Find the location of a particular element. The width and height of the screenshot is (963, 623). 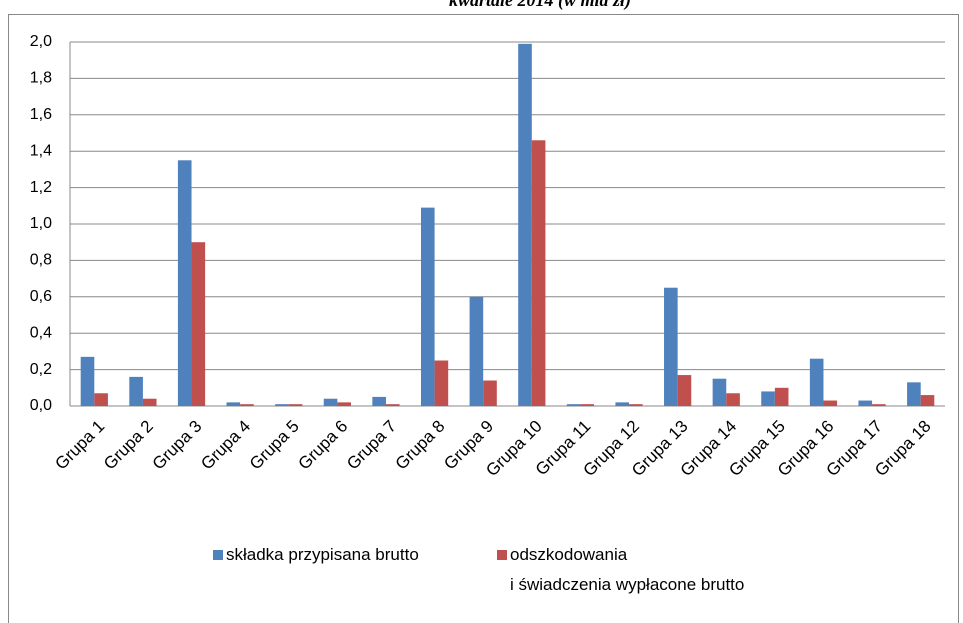

x-tick-label: Grupa 7 is located at coordinates (371, 445).